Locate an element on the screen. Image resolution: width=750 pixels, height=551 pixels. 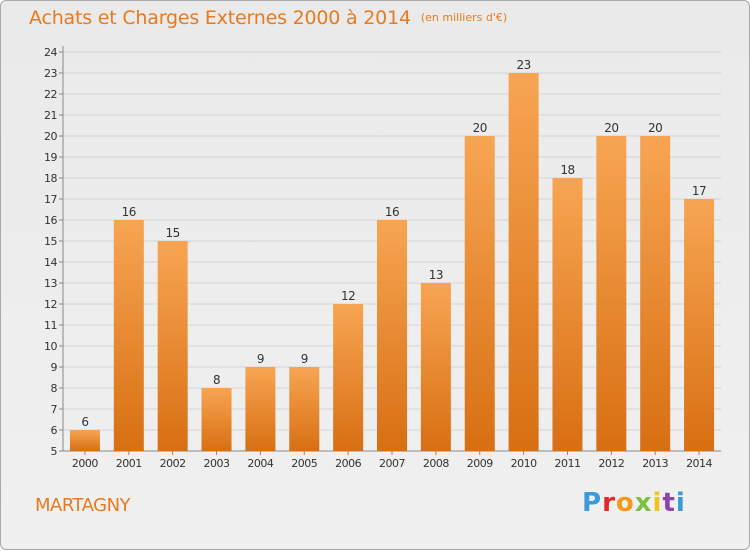
y-tick-label: 23 is located at coordinates (50, 73).